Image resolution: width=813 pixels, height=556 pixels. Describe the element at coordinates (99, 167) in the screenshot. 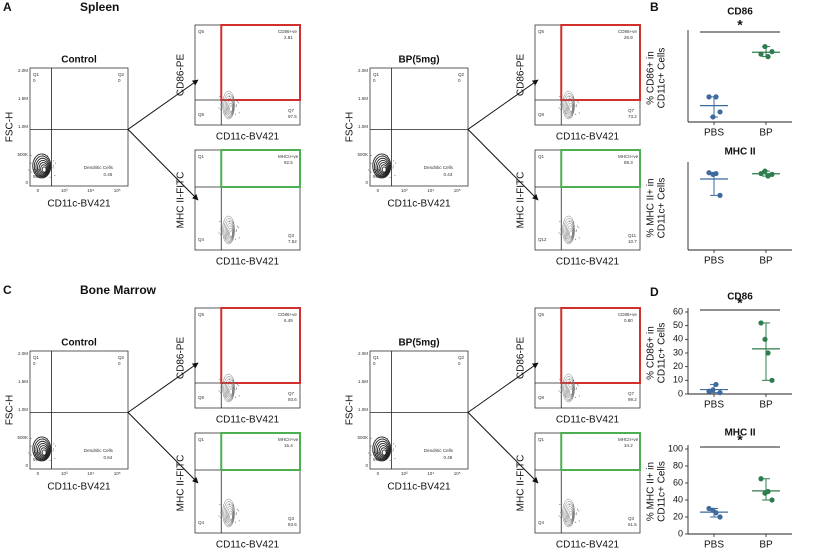

I see `gate-label: Dendritic Cells` at that location.